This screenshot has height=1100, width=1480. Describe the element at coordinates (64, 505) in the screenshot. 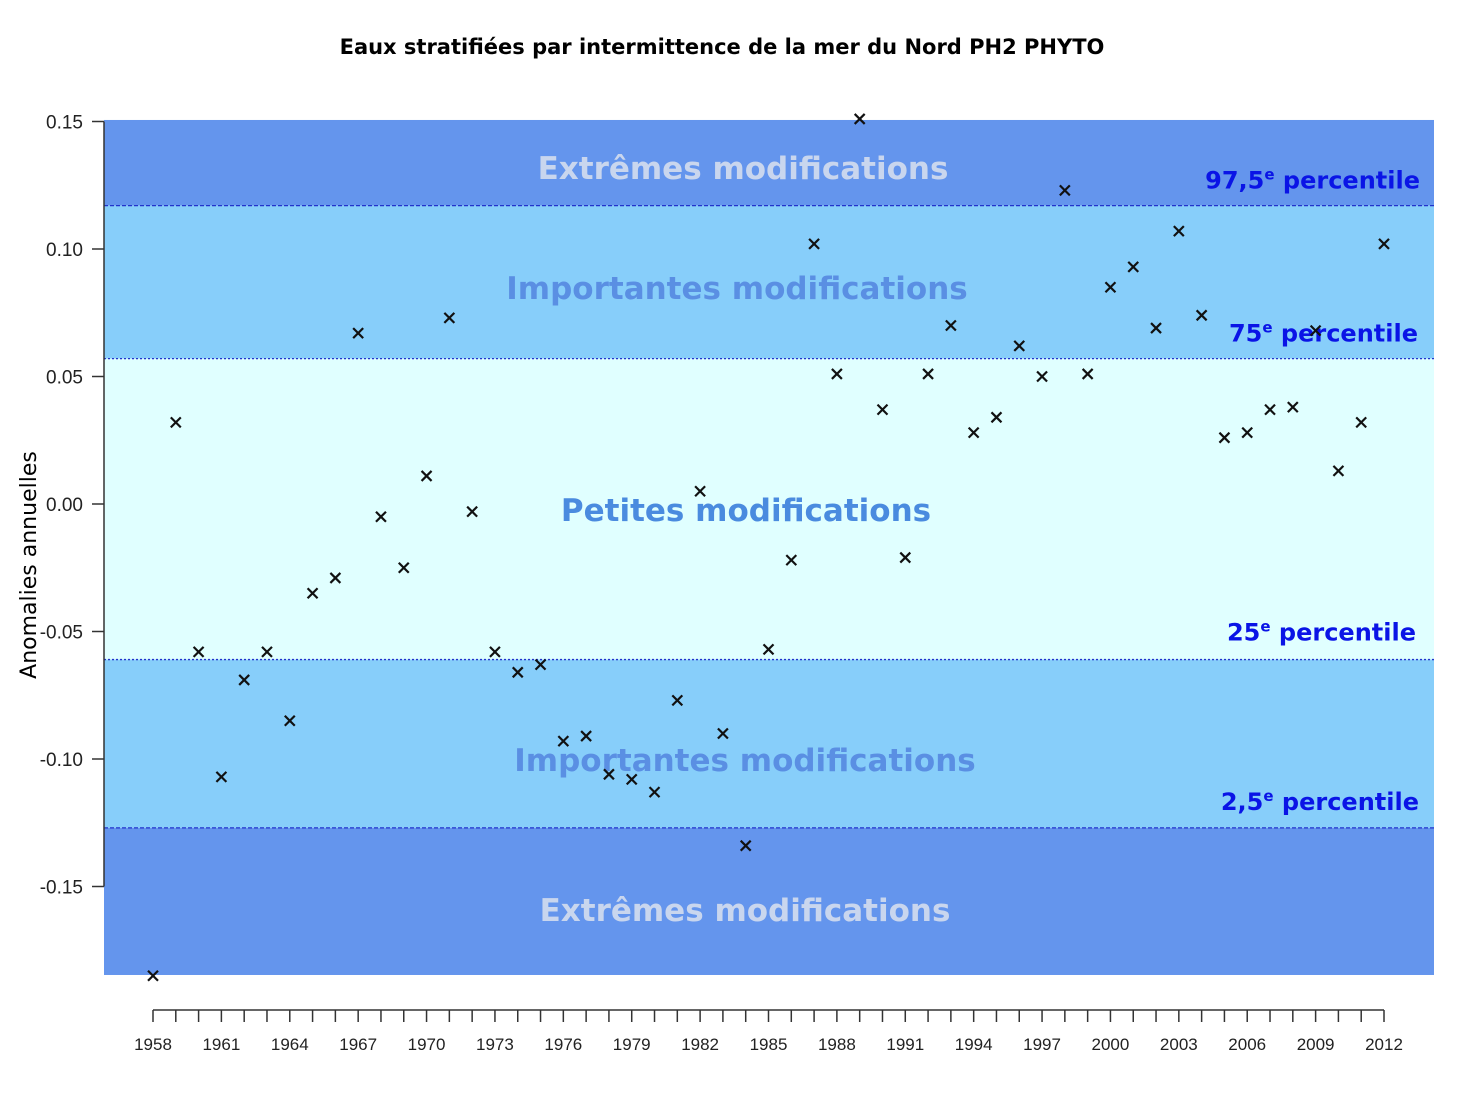

I see `y-tick-label: 0.00` at that location.